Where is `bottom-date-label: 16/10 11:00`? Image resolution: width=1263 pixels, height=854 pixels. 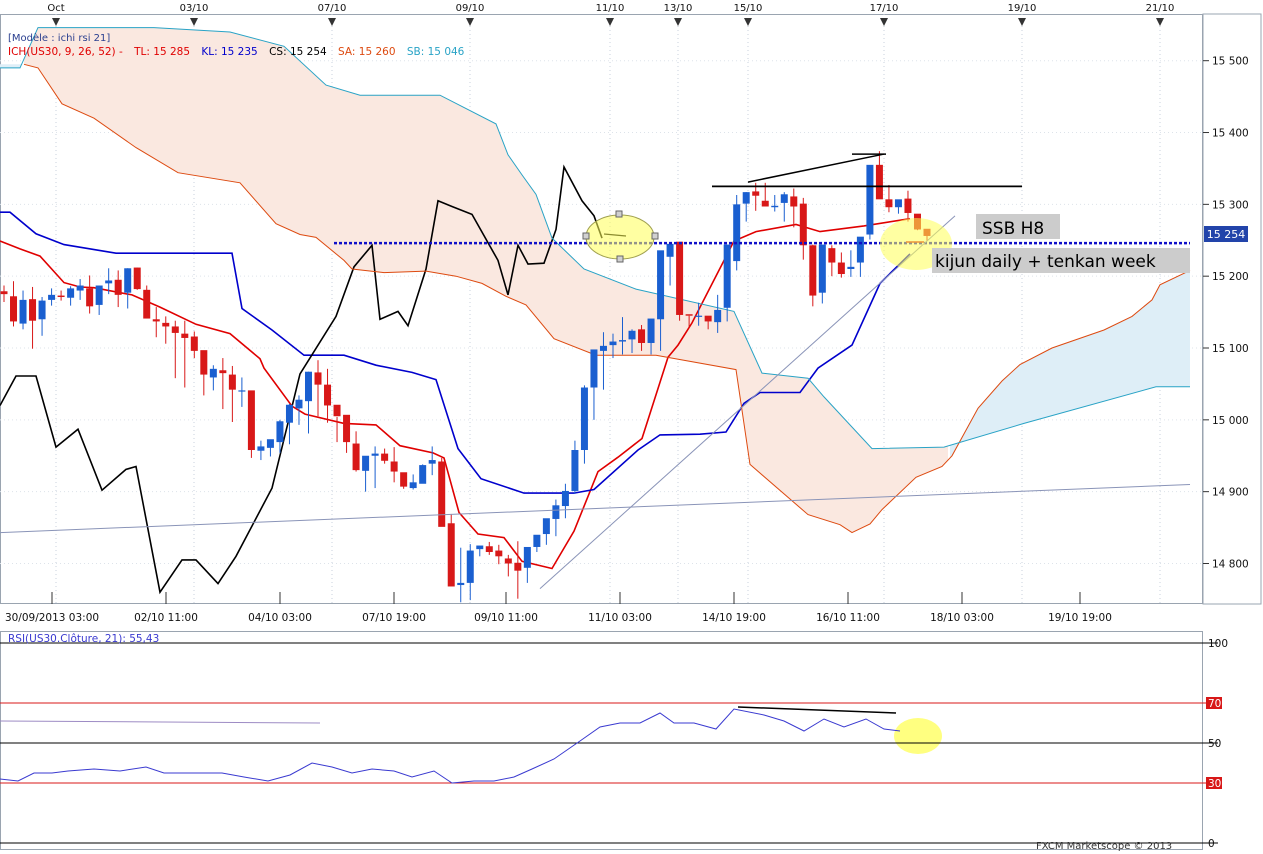 bottom-date-label: 16/10 11:00 is located at coordinates (848, 618).